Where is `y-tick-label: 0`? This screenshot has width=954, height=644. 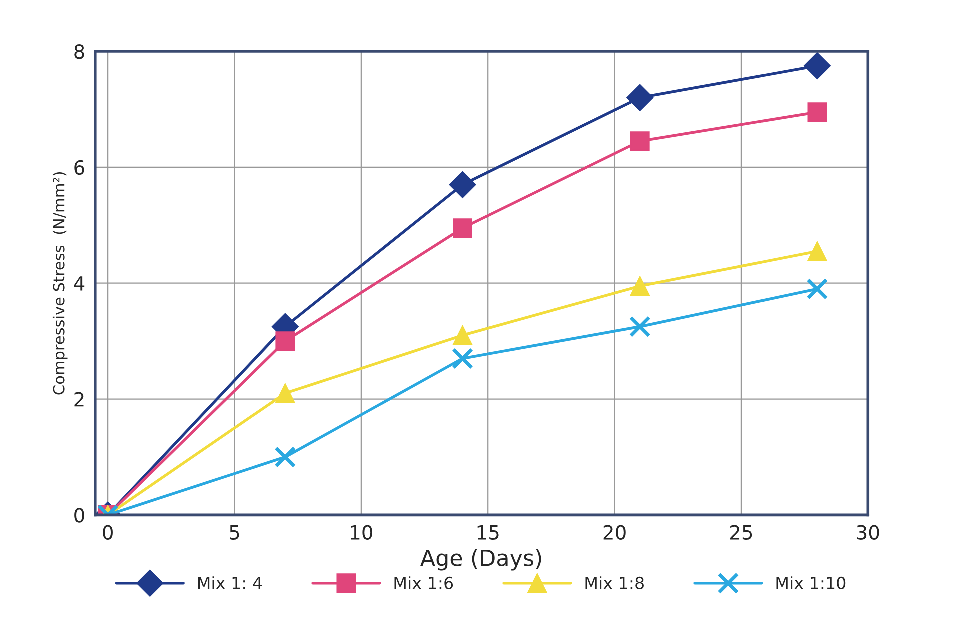 y-tick-label: 0 is located at coordinates (79, 515).